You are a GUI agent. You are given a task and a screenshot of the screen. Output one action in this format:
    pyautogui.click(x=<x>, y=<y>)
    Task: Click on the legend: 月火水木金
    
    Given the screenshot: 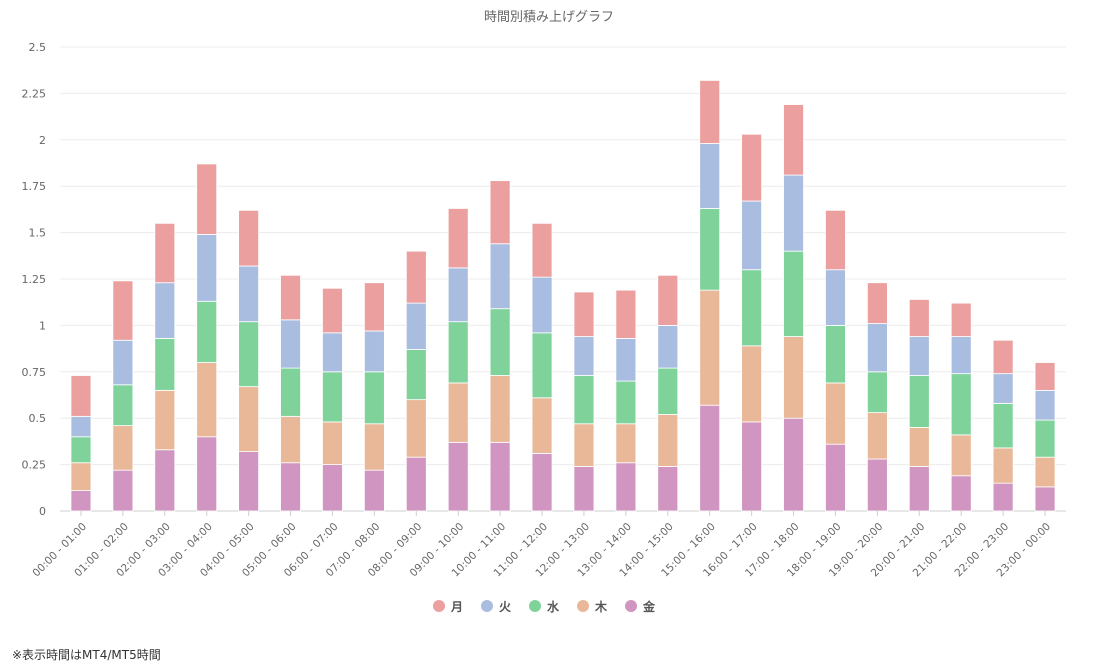 What is the action you would take?
    pyautogui.click(x=544, y=606)
    